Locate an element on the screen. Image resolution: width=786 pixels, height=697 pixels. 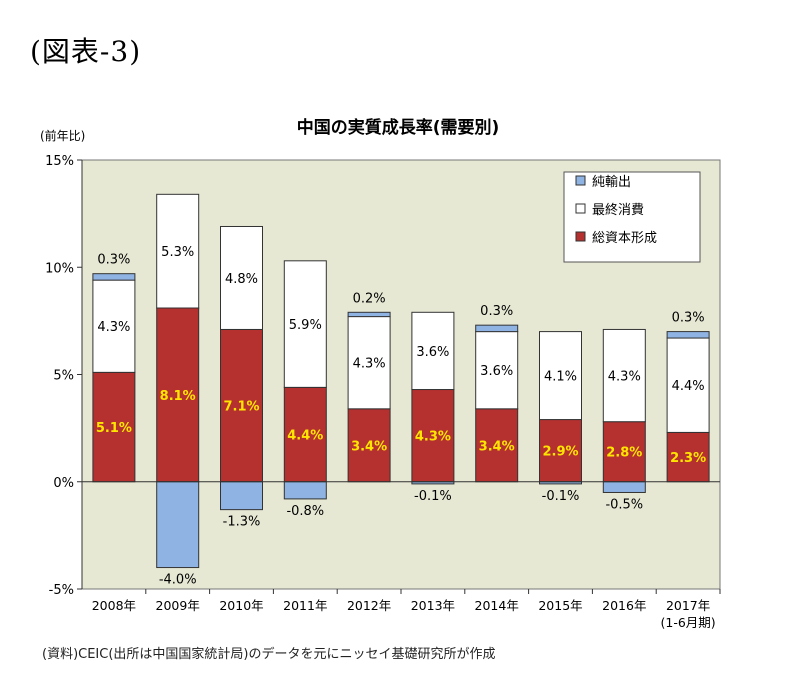
data-label-capital-formation: 4.3% is located at coordinates (433, 437).